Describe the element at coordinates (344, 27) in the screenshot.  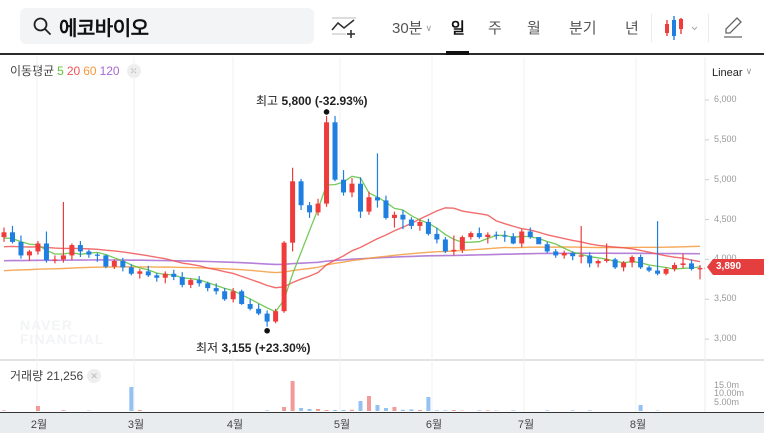
I see `add-indicator-icon` at that location.